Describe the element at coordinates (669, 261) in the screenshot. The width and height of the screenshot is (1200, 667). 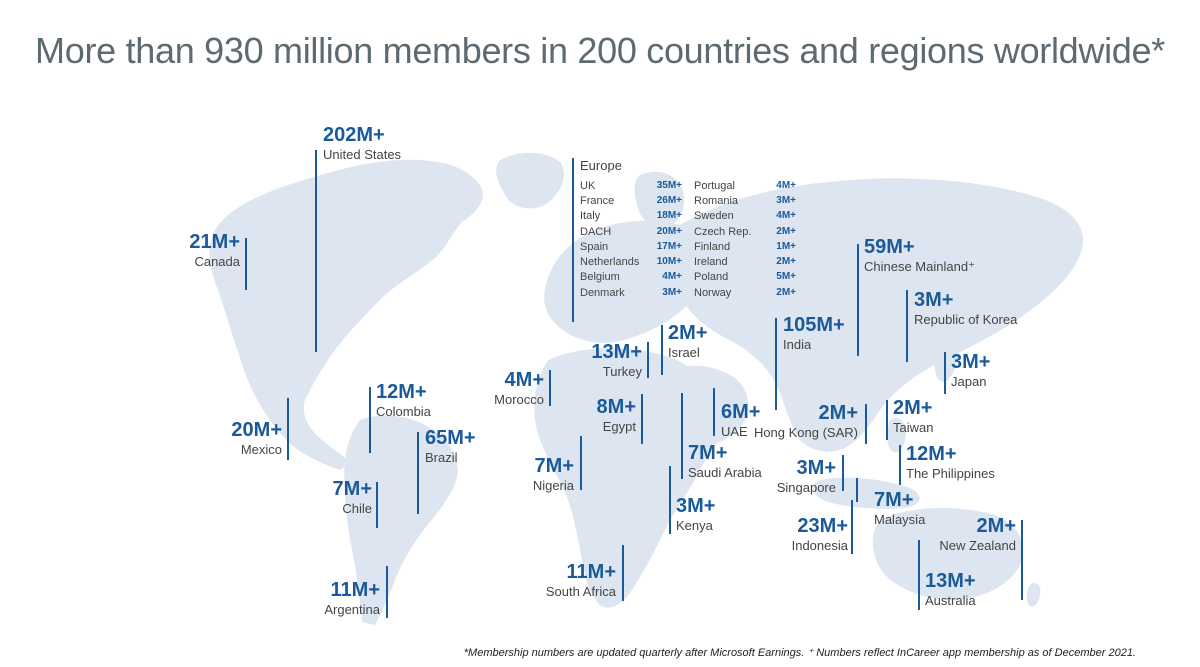
I see `europe-value: 10M+` at that location.